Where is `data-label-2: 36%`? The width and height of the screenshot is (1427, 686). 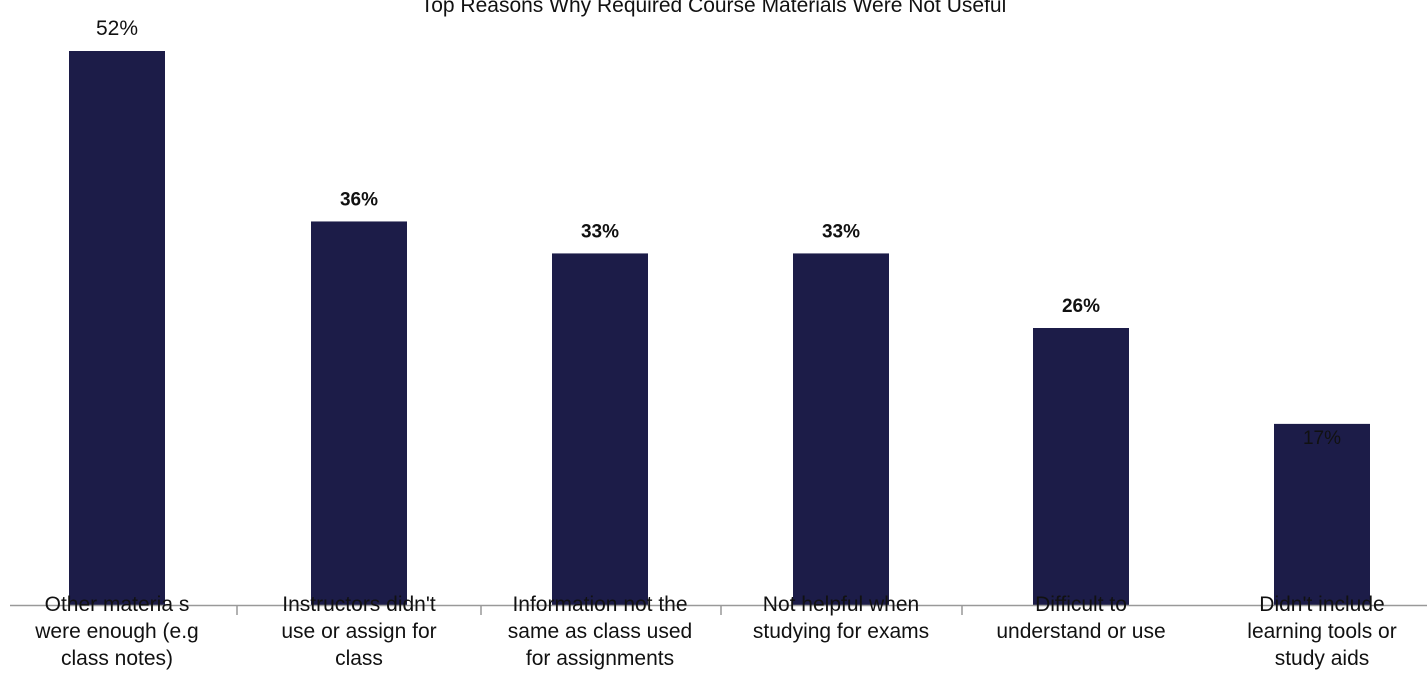
data-label-2: 36% is located at coordinates (359, 199).